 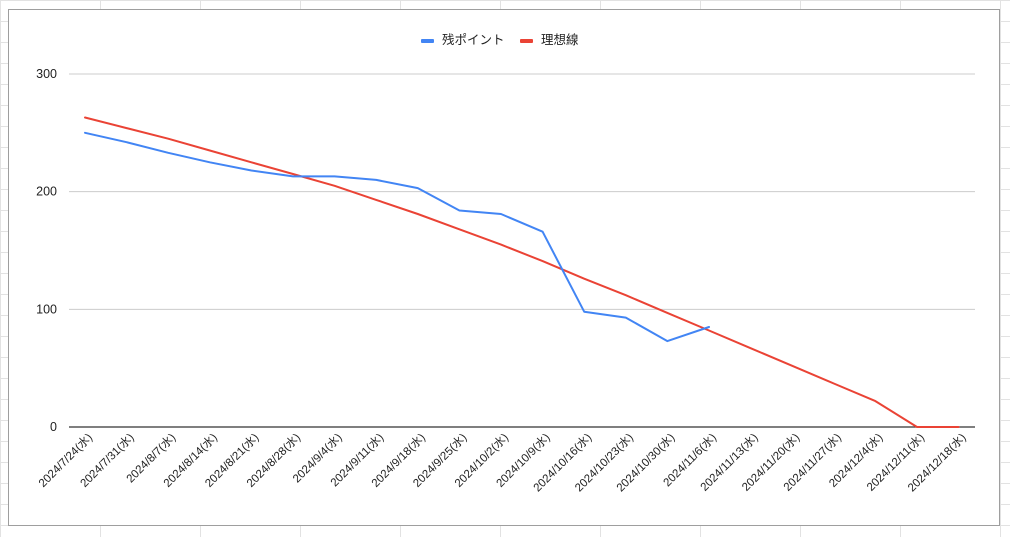 I want to click on legend-item: 理想線, so click(x=549, y=39).